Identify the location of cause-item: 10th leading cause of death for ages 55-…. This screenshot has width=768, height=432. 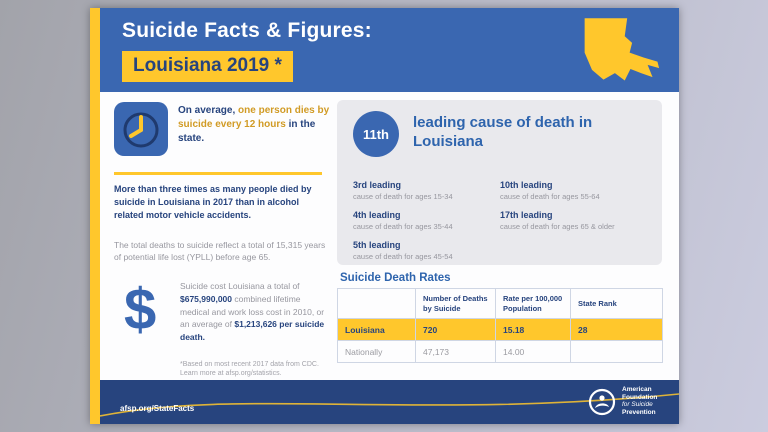
(575, 190).